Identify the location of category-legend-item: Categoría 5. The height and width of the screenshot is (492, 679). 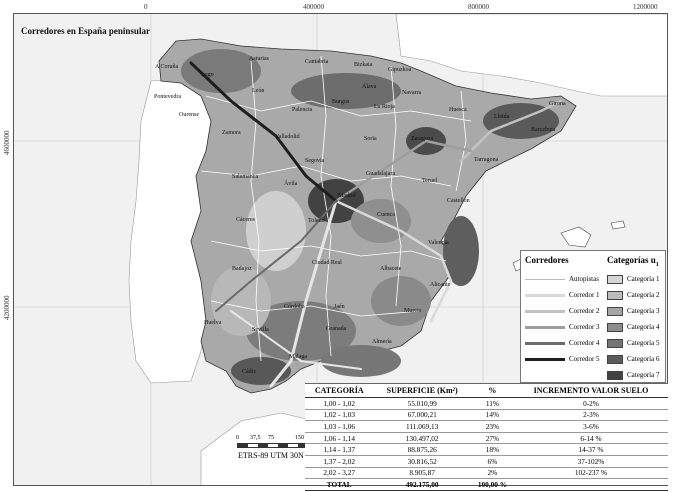
(633, 343).